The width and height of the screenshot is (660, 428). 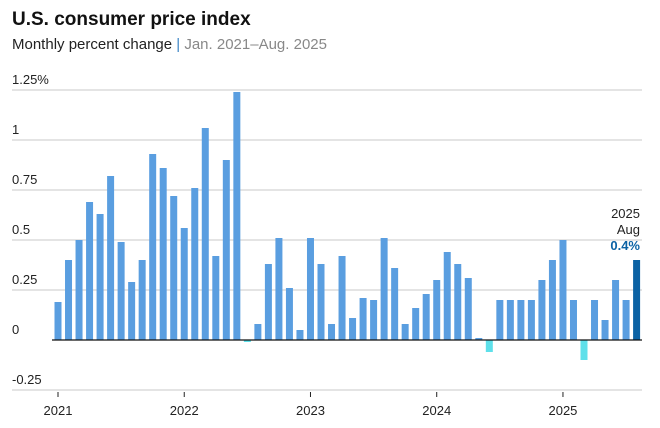 What do you see at coordinates (625, 245) in the screenshot?
I see `annotation-value: 0.4%` at bounding box center [625, 245].